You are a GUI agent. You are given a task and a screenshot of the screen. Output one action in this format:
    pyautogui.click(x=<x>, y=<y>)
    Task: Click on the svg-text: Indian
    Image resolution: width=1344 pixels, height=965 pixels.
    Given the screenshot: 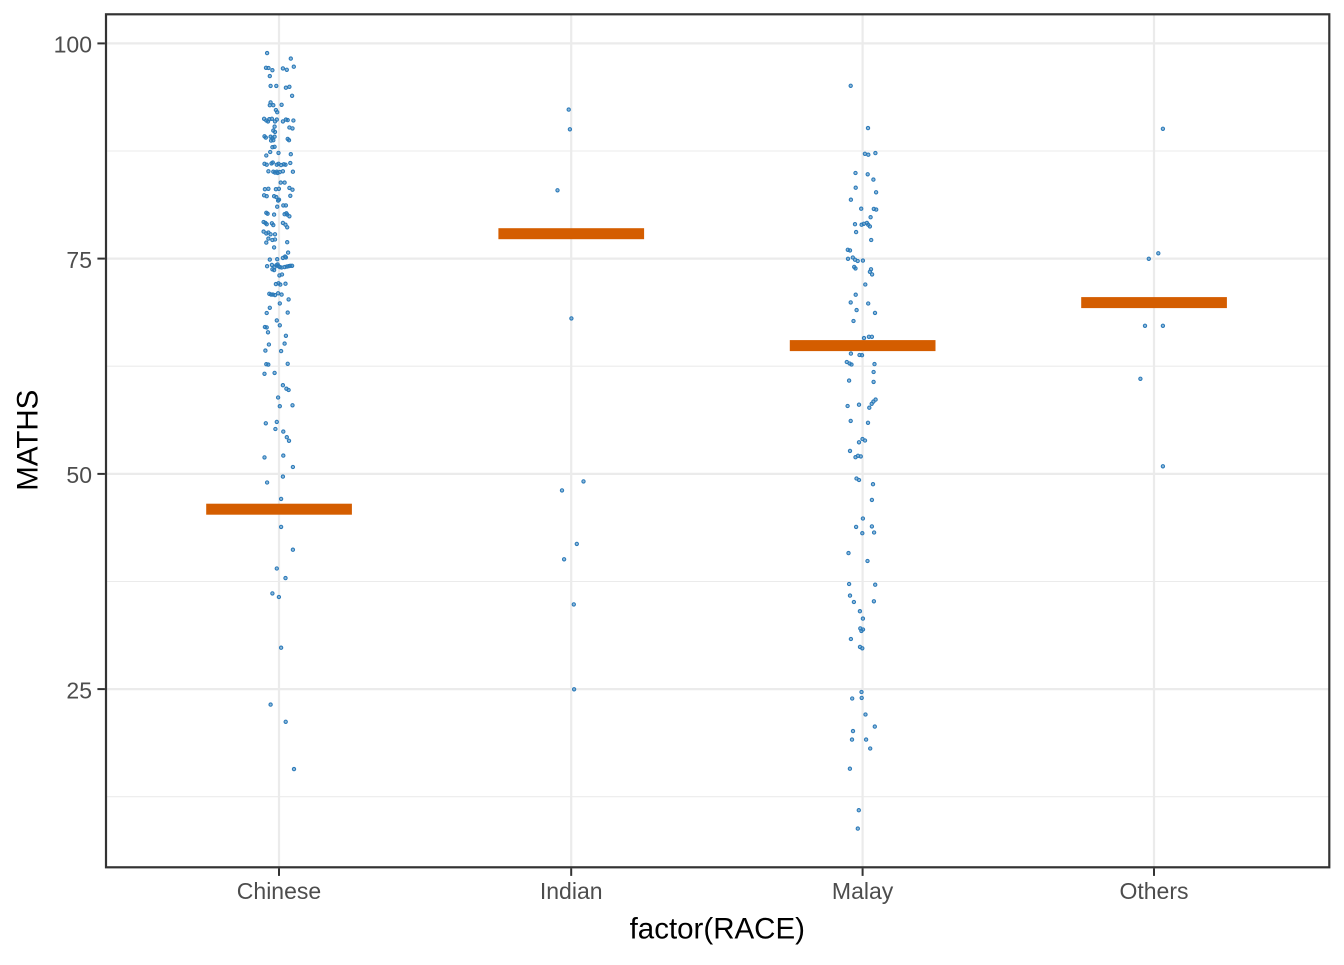 What is the action you would take?
    pyautogui.click(x=571, y=891)
    